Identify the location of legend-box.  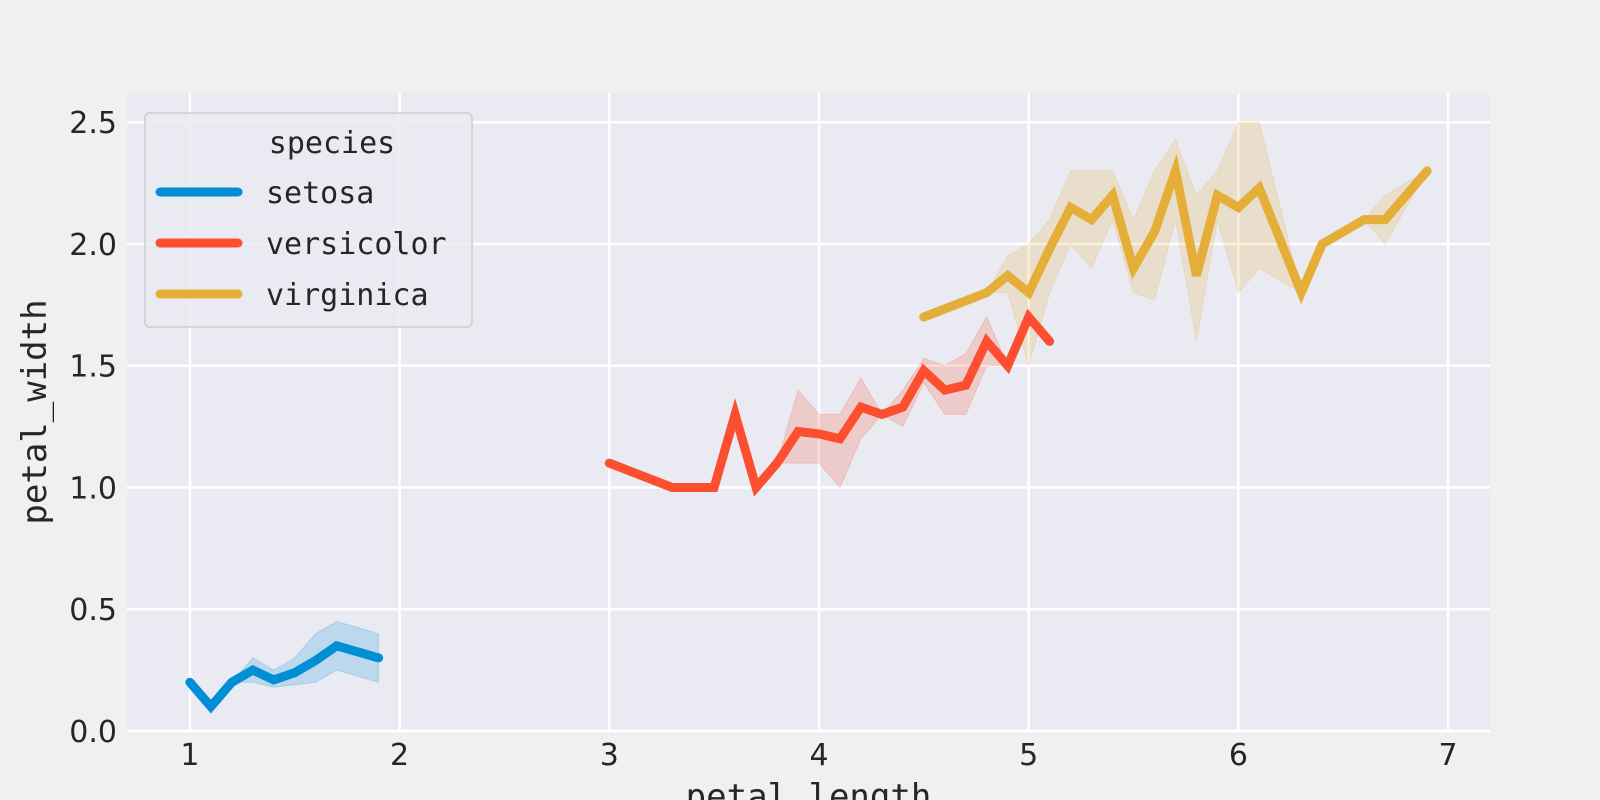
(308, 220).